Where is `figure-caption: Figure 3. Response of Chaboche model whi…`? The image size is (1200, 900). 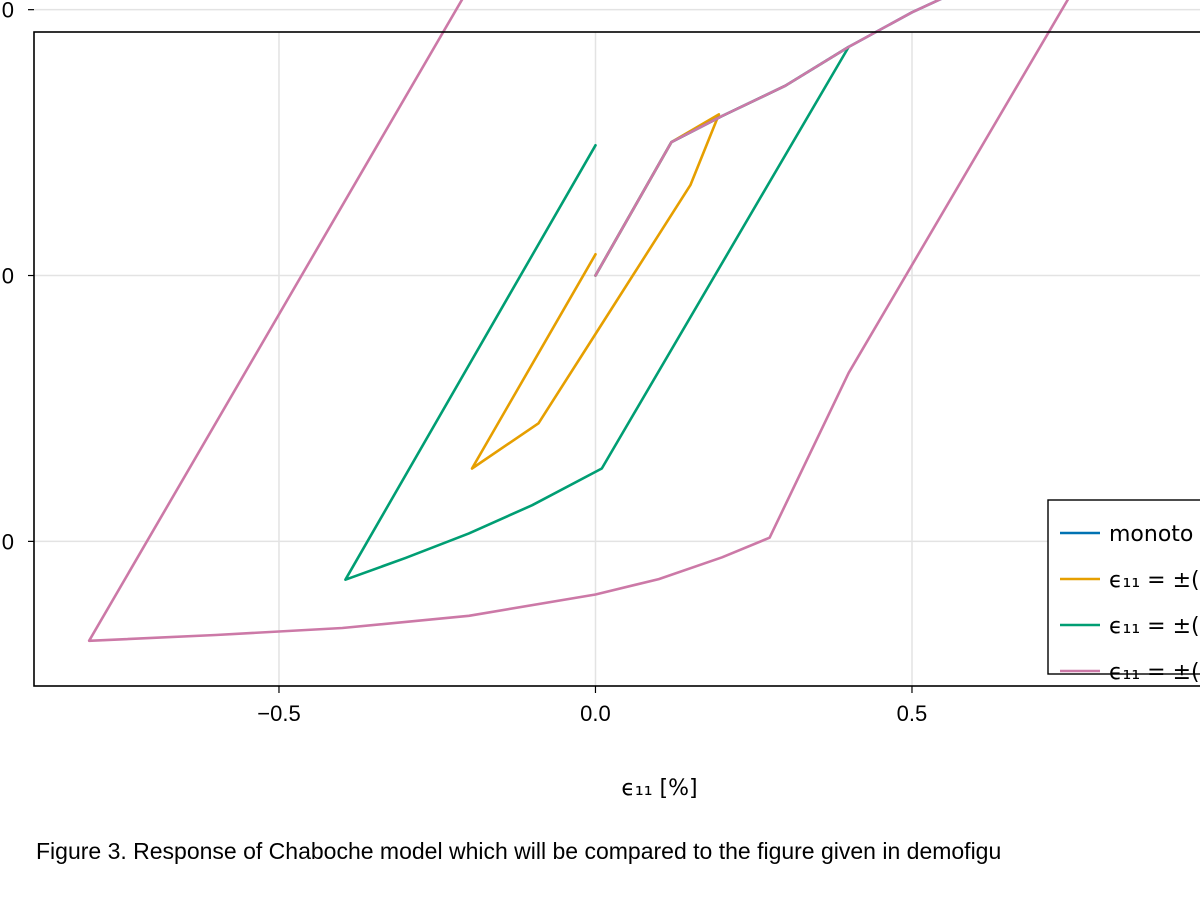
figure-caption: Figure 3. Response of Chaboche model whi… is located at coordinates (519, 851).